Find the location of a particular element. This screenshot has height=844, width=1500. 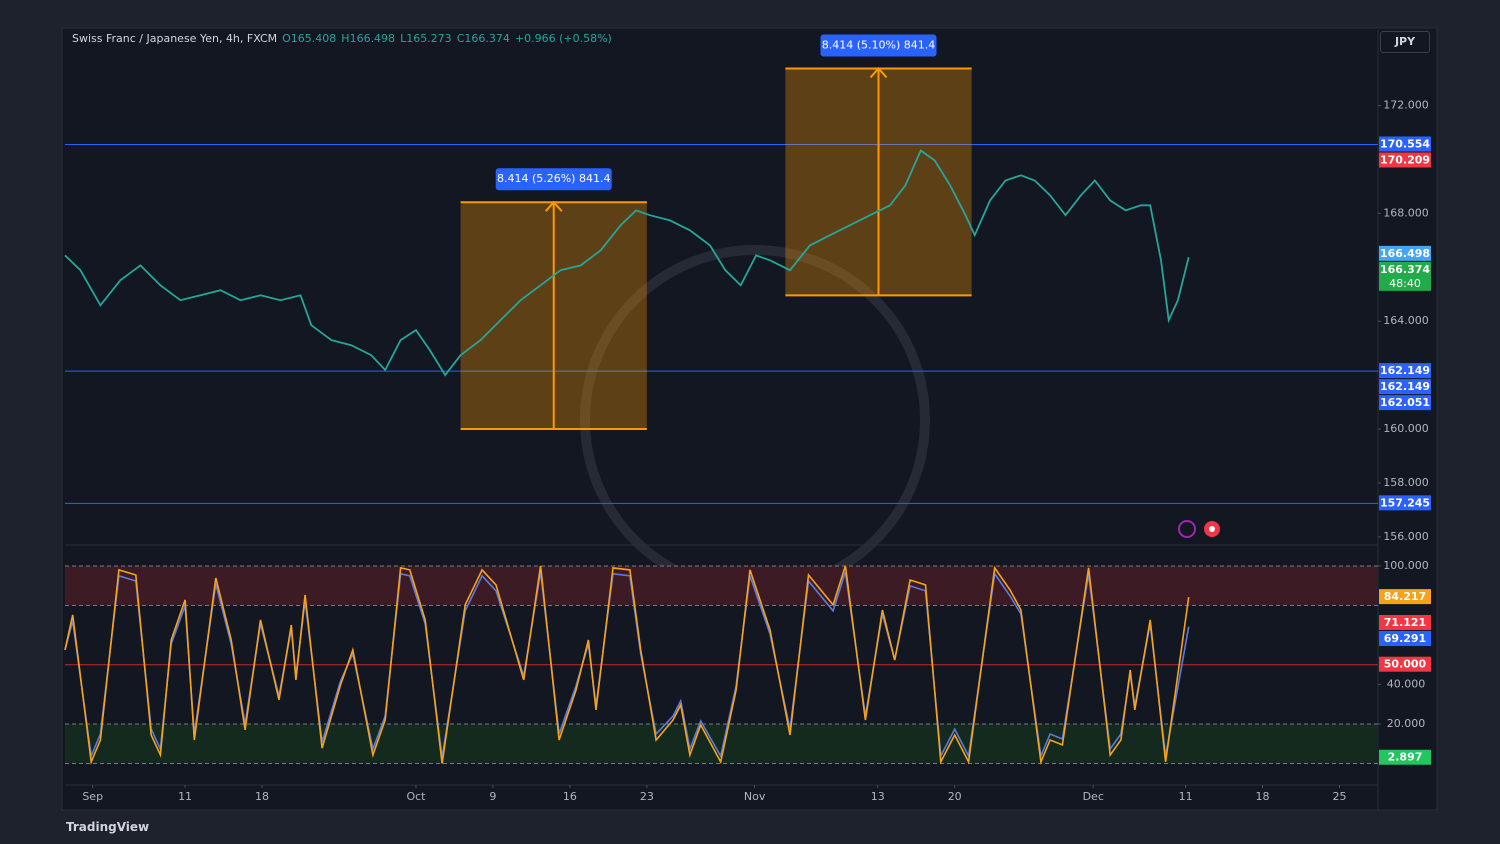

price-label: 157.245 is located at coordinates (1405, 502).